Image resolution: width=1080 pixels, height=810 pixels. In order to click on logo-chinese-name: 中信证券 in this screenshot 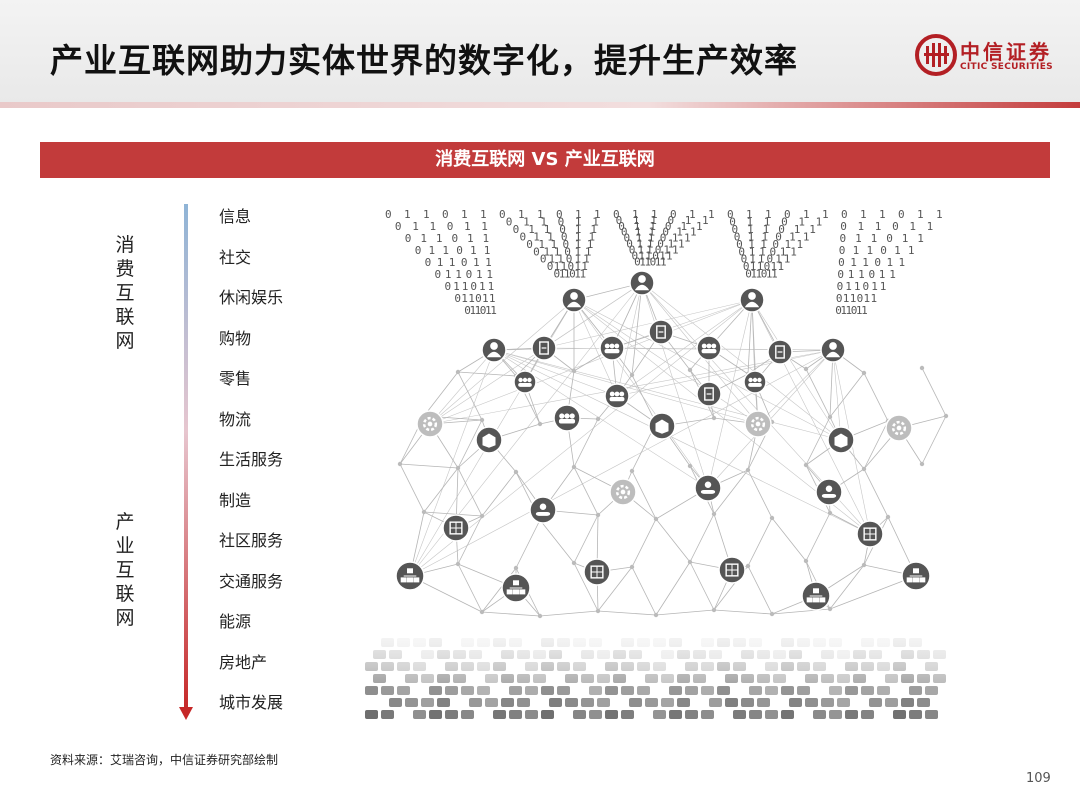, I will do `click(1006, 52)`.